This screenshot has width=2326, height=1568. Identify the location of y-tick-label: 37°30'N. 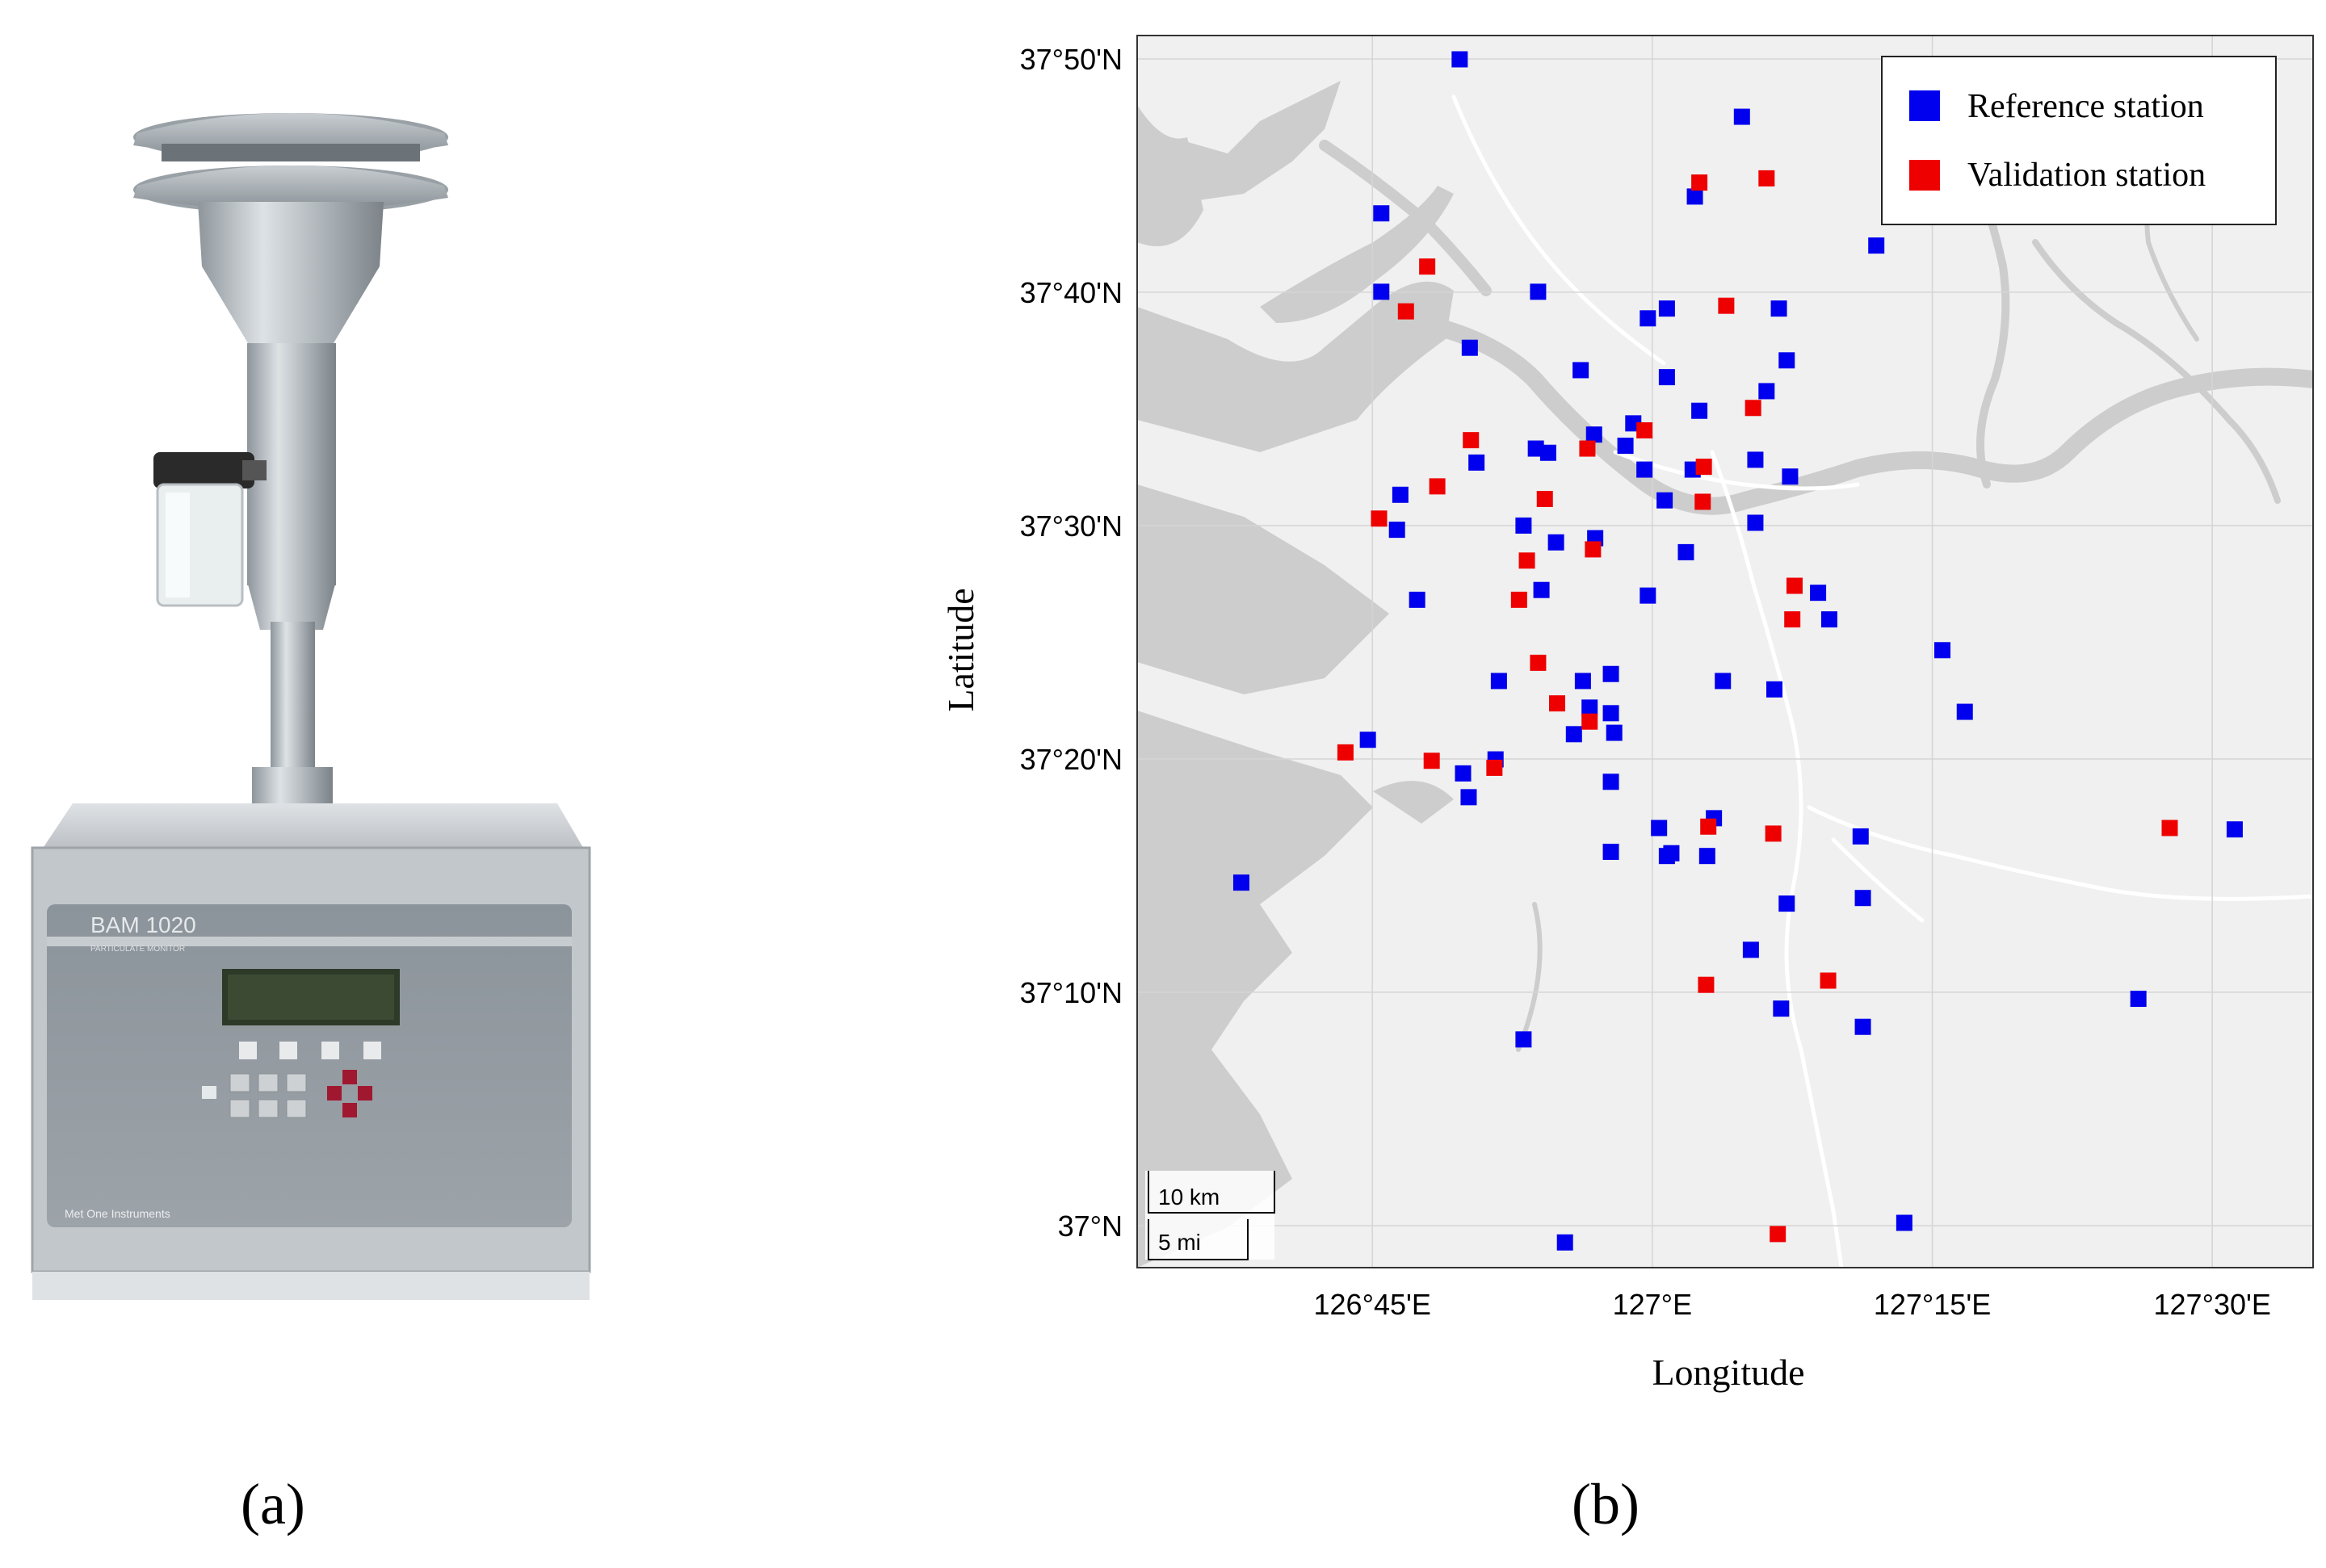
(1071, 526).